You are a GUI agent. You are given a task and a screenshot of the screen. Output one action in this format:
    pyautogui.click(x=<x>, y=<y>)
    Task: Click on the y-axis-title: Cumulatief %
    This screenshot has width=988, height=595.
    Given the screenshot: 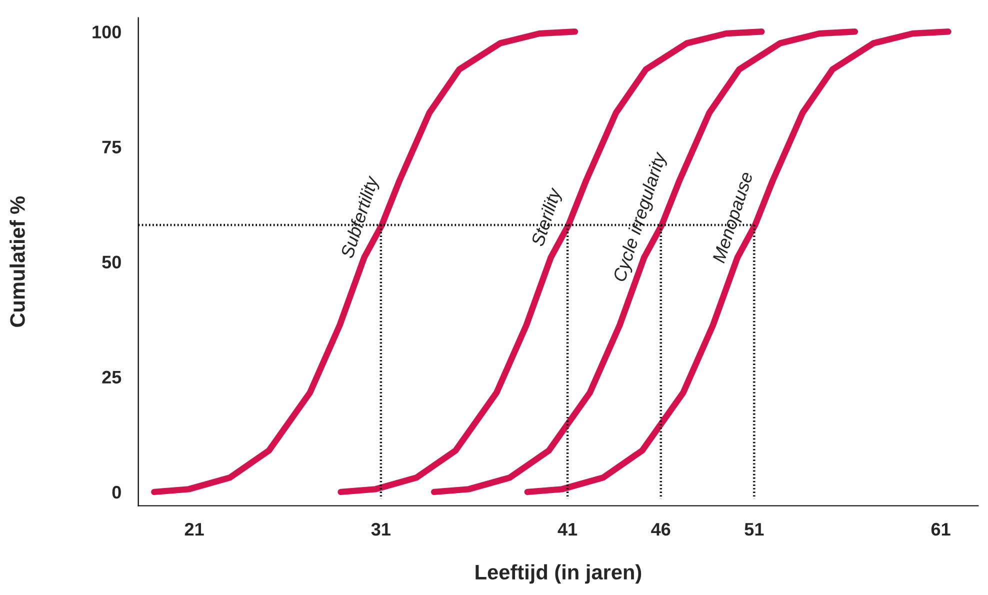 What is the action you would take?
    pyautogui.click(x=17, y=261)
    